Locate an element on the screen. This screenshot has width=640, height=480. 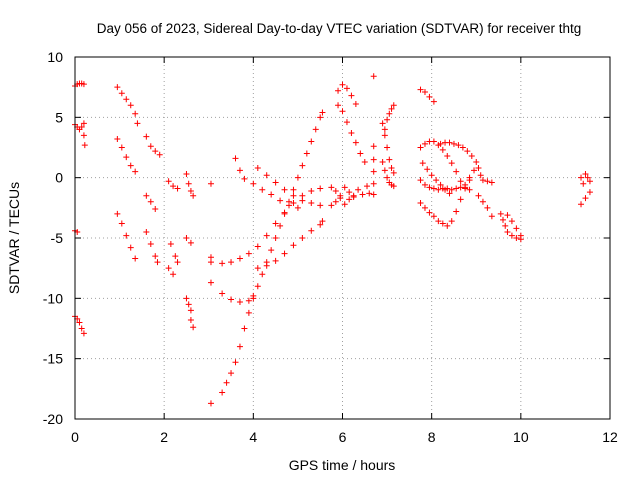
x-tick-label: 4 is located at coordinates (253, 437).